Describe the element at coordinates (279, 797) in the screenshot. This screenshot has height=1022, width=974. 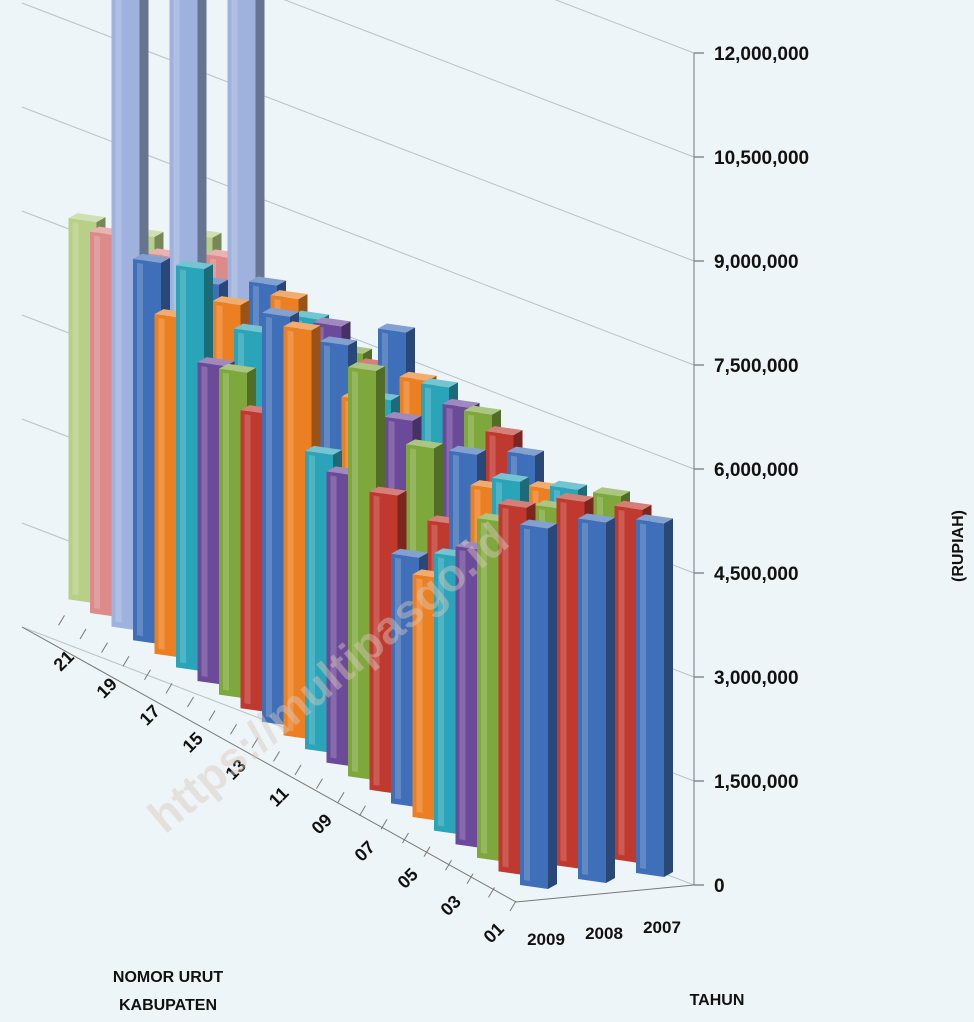
I see `x-tick-label: 11` at that location.